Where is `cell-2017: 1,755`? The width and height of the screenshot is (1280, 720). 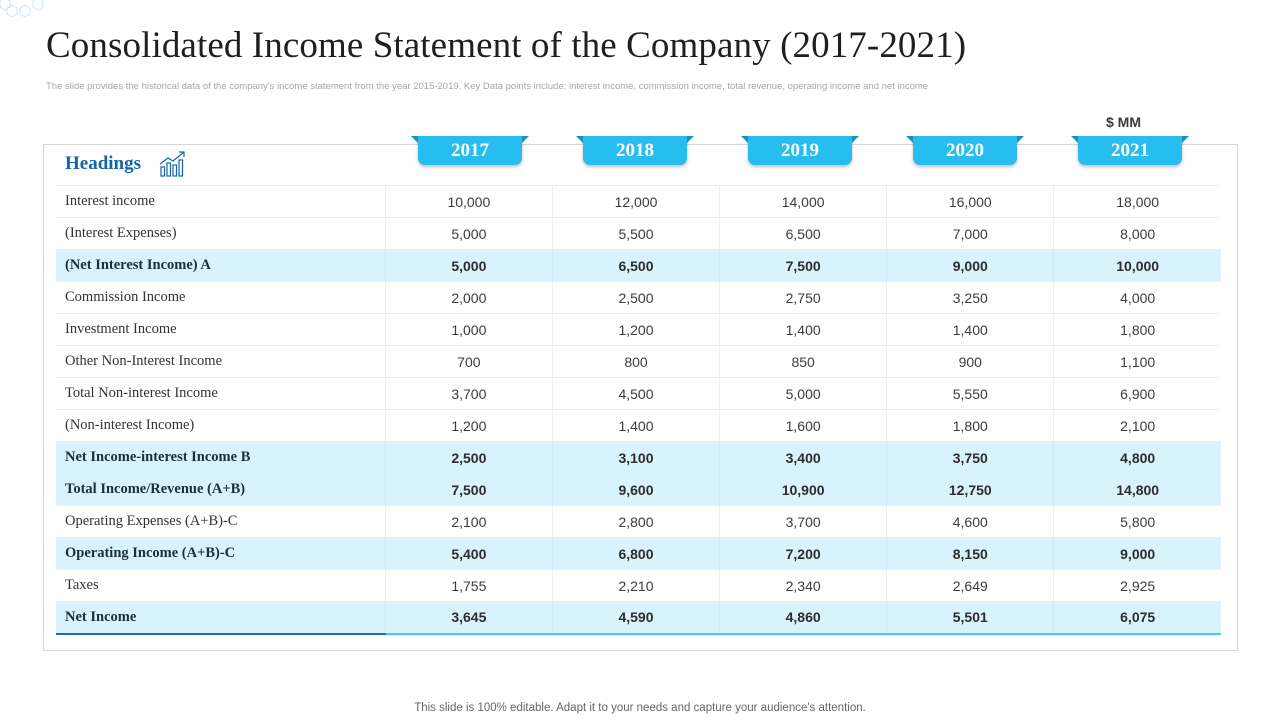 cell-2017: 1,755 is located at coordinates (468, 585).